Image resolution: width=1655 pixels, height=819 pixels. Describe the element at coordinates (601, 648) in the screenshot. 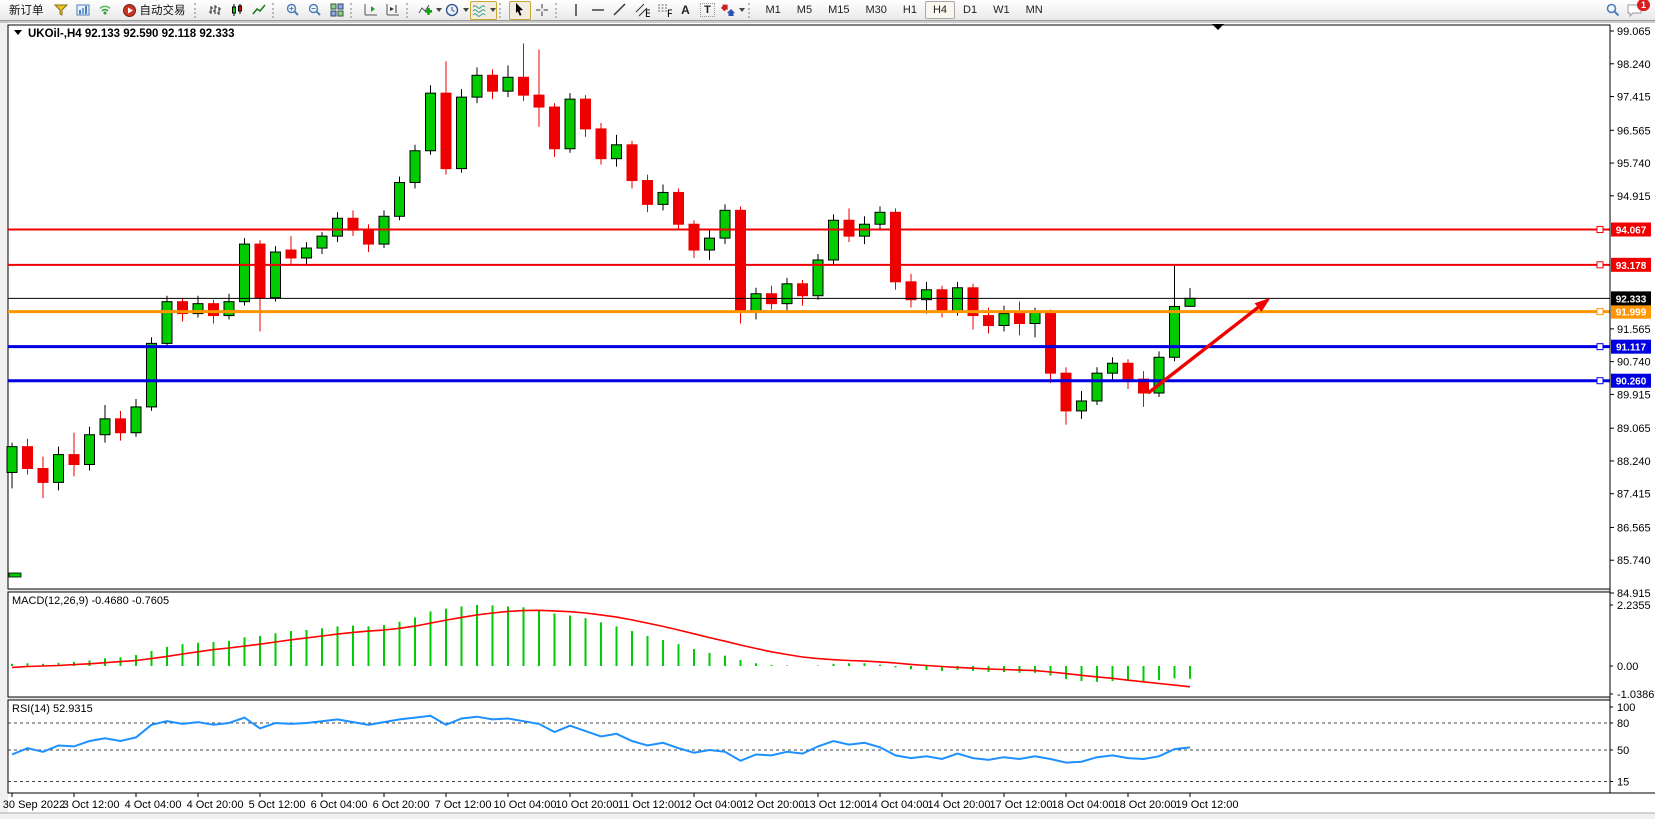

I see `macd-signal-line` at that location.